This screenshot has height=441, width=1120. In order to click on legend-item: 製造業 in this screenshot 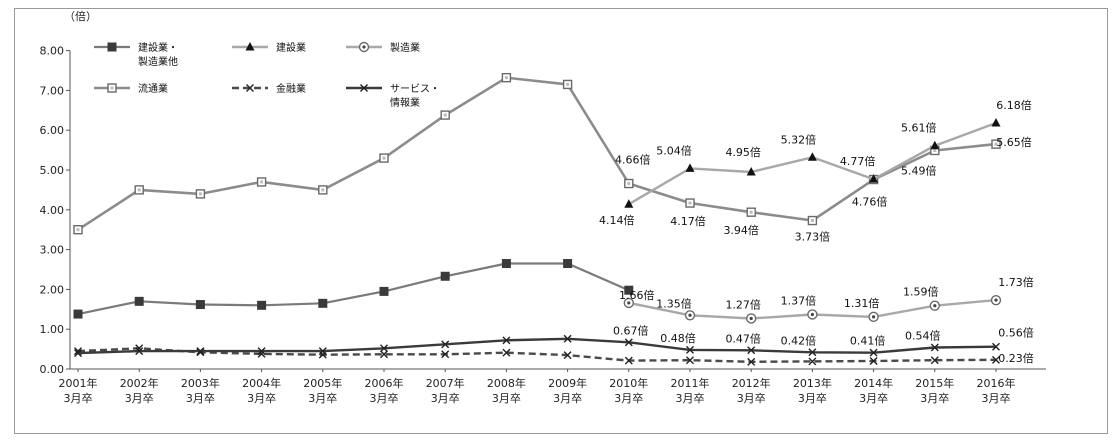, I will do `click(383, 47)`.